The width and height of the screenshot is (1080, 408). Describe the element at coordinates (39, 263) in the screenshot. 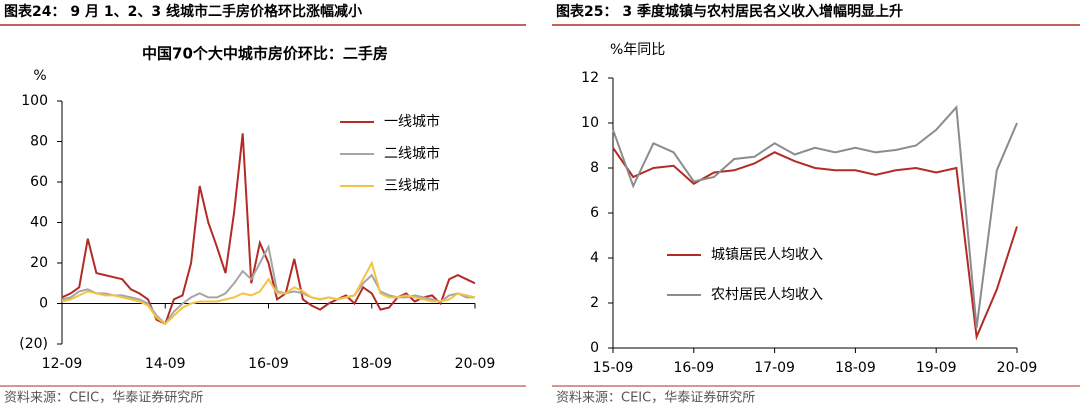

I see `y-tick-label: 20` at that location.